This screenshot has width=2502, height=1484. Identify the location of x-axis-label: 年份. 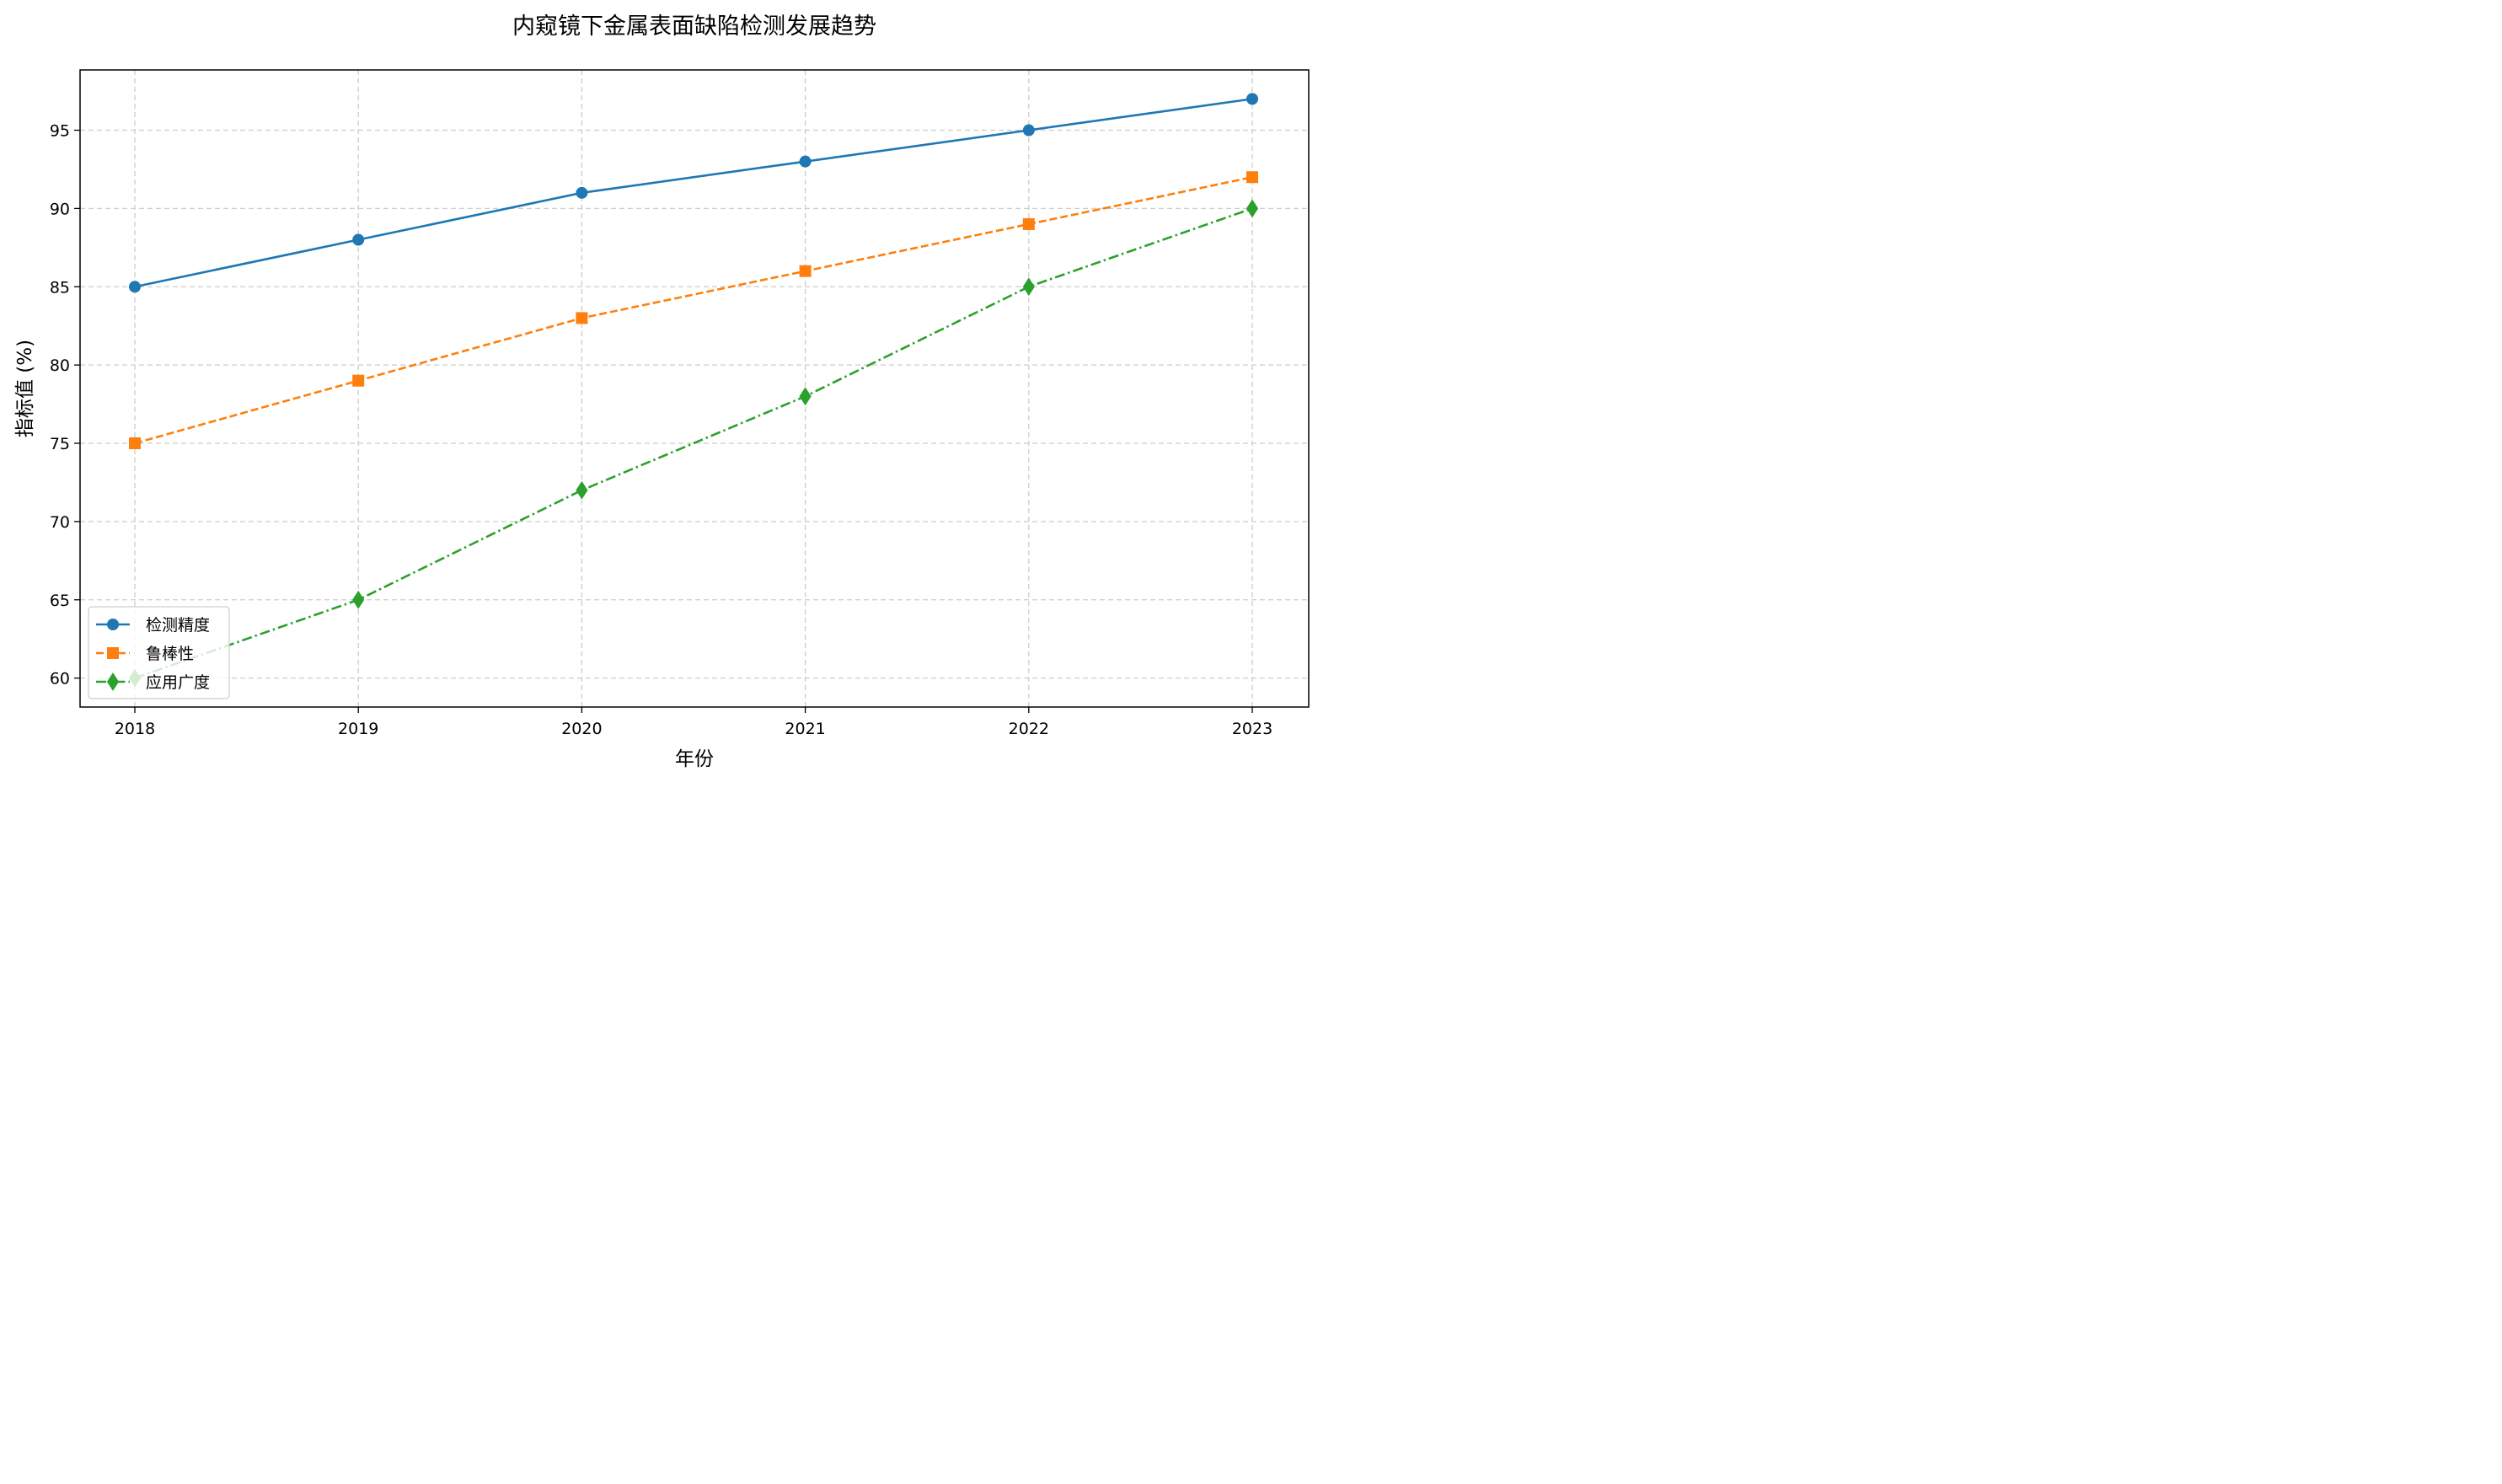
(694, 759).